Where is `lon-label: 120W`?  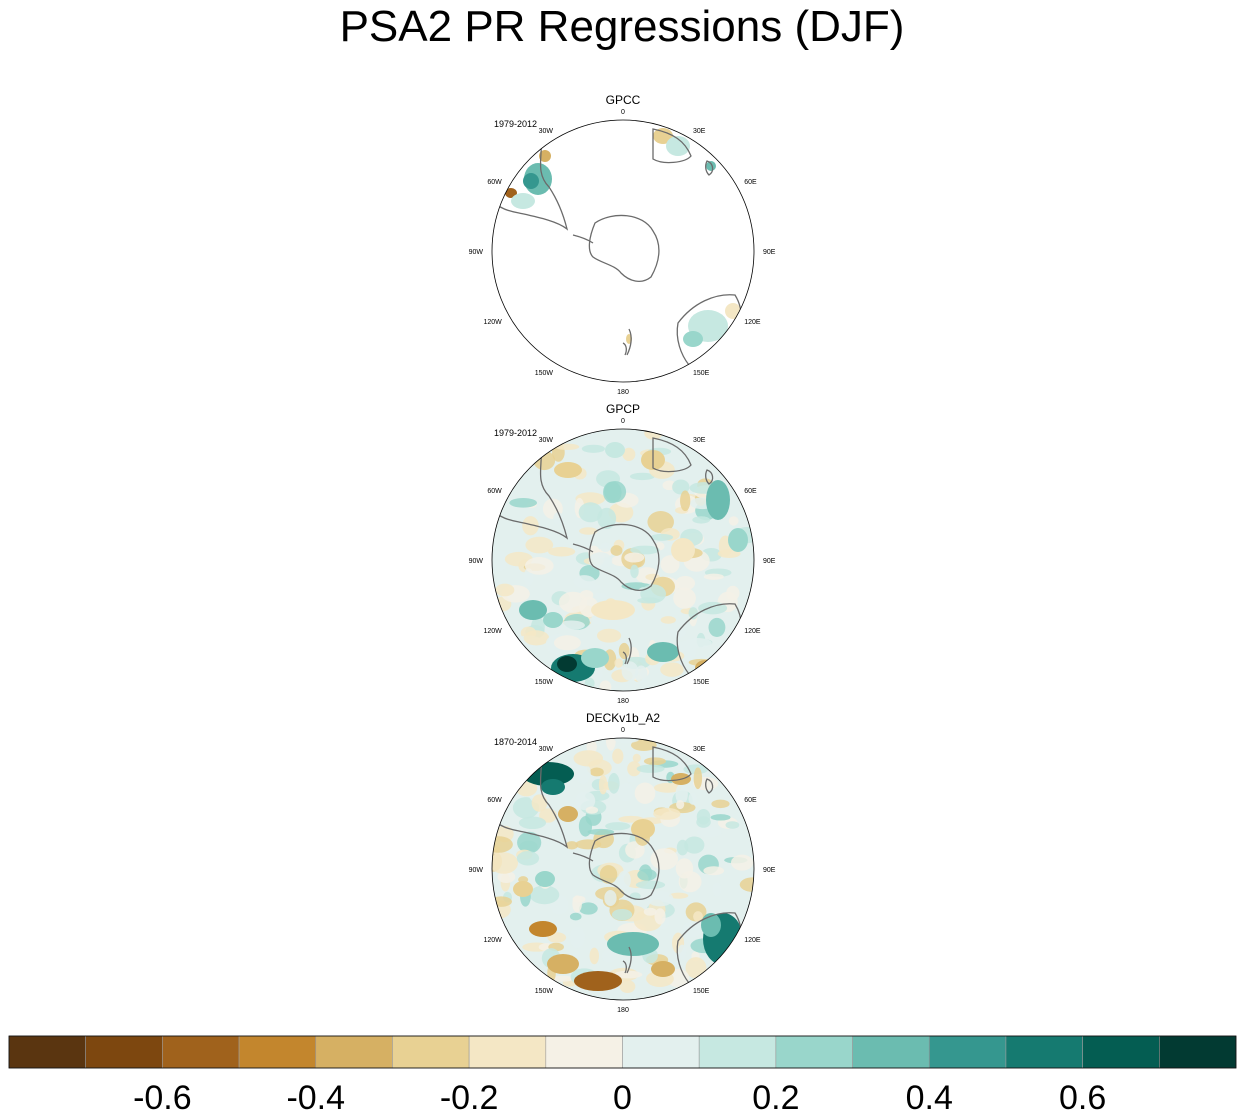
lon-label: 120W is located at coordinates (492, 322).